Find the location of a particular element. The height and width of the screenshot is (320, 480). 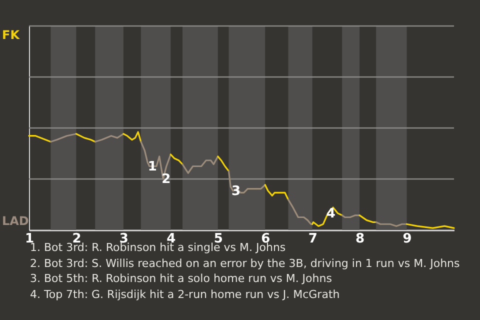

x-tick-label: 8 is located at coordinates (360, 239).